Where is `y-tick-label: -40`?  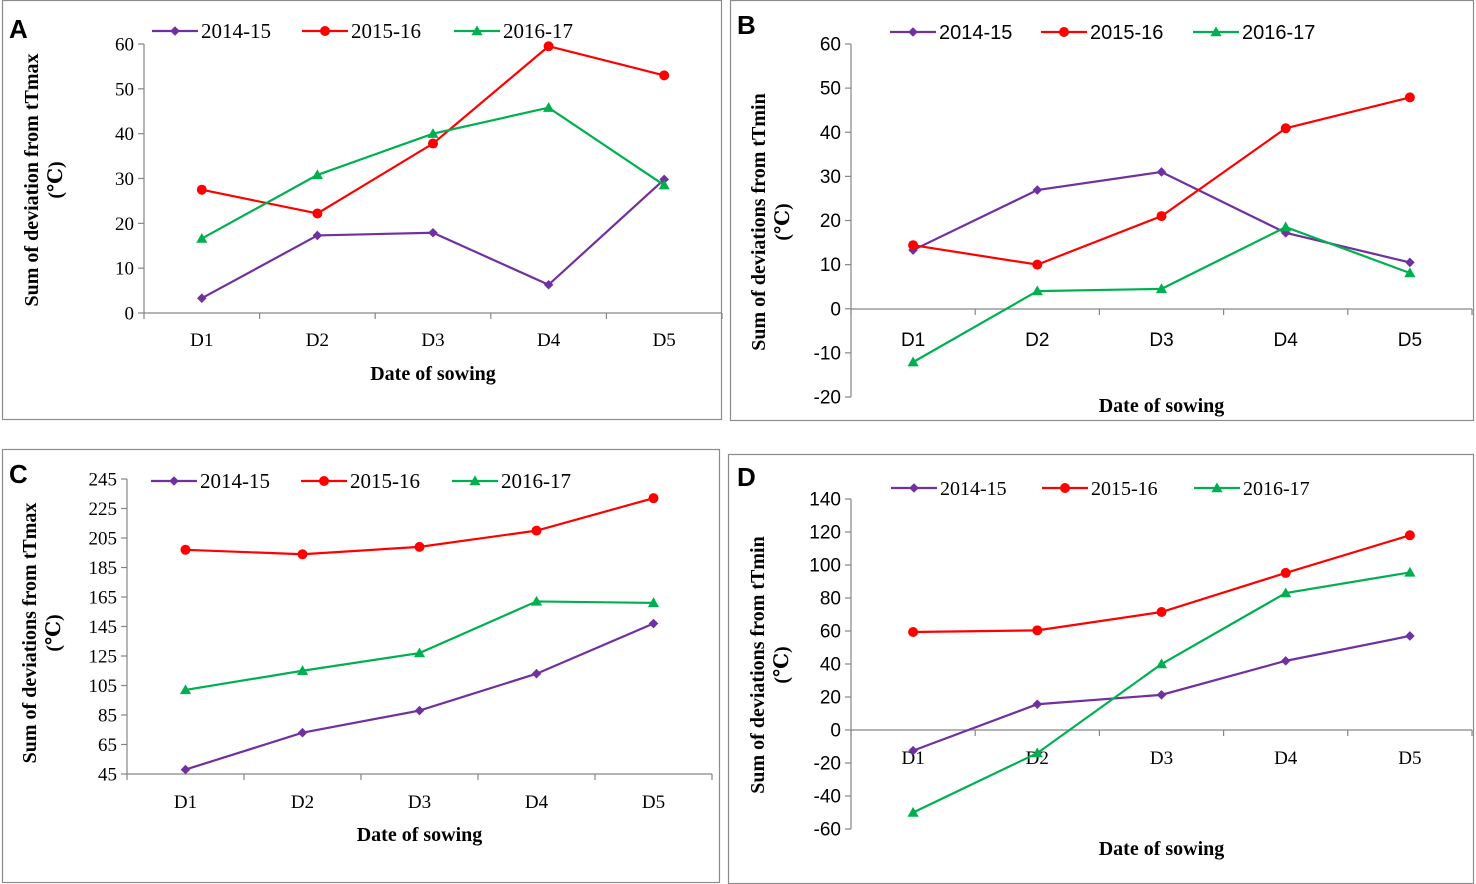 y-tick-label: -40 is located at coordinates (827, 797).